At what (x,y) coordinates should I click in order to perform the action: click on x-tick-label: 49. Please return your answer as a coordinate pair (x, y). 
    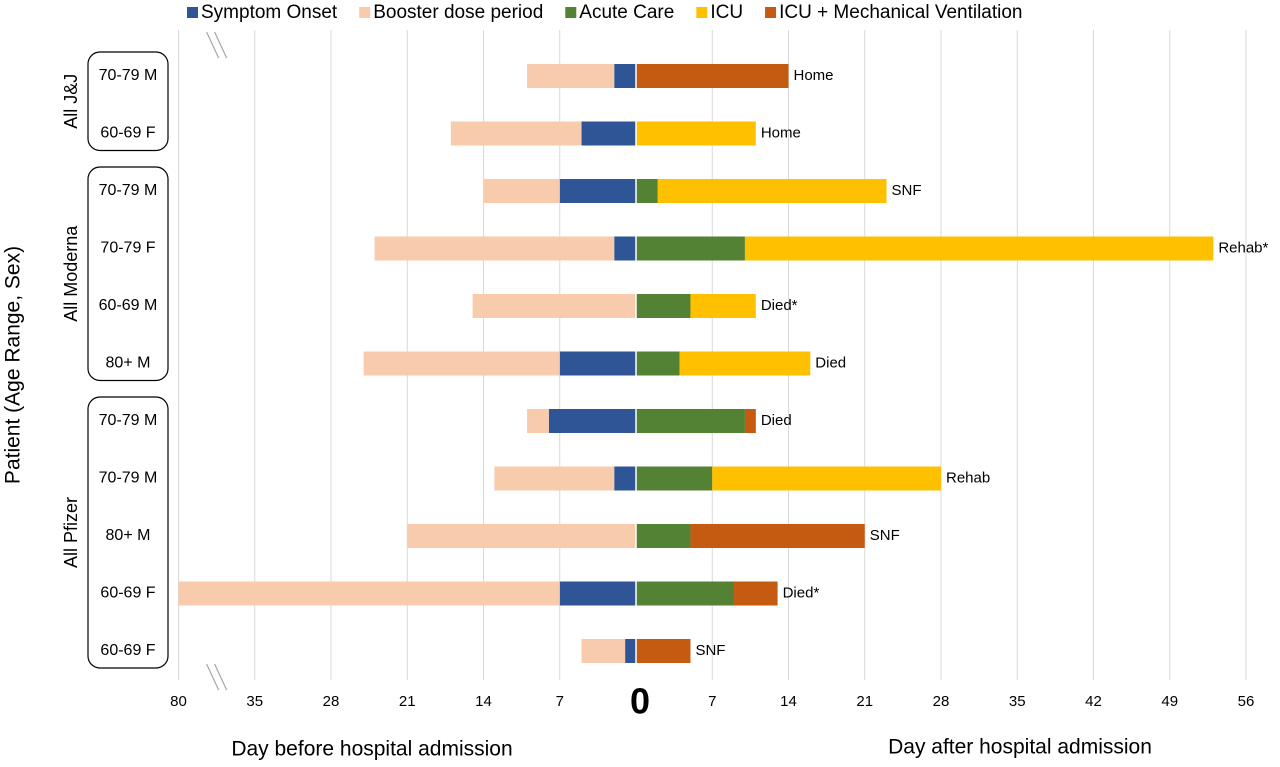
    Looking at the image, I should click on (1169, 701).